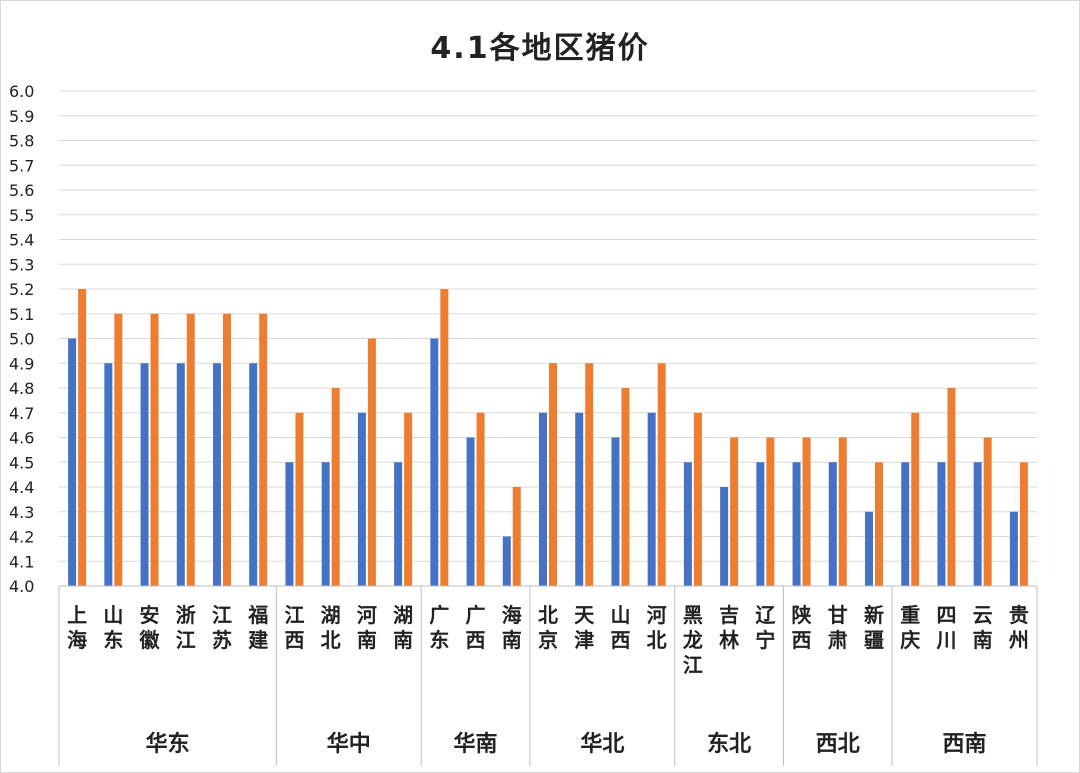 The image size is (1080, 773). What do you see at coordinates (620, 615) in the screenshot?
I see `category-label: 山` at bounding box center [620, 615].